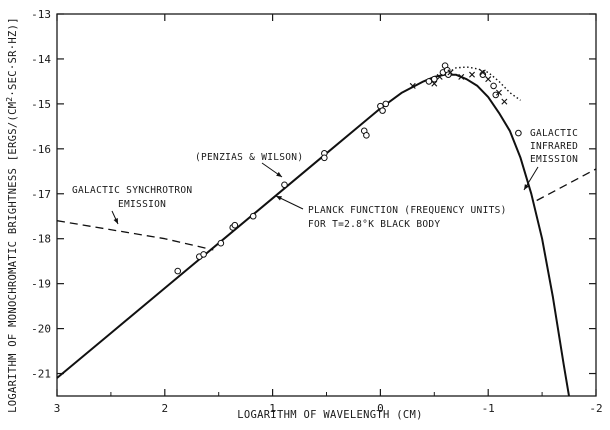 This screenshot has height=430, width=610. Describe the element at coordinates (482, 83) in the screenshot. I see `series-dotted-measurement` at that location.